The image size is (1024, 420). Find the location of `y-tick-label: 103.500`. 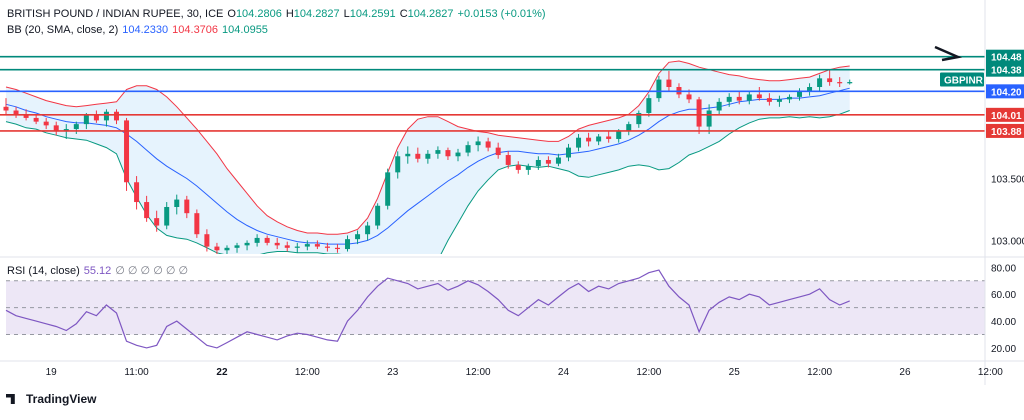

y-tick-label: 103.500 is located at coordinates (1007, 180).